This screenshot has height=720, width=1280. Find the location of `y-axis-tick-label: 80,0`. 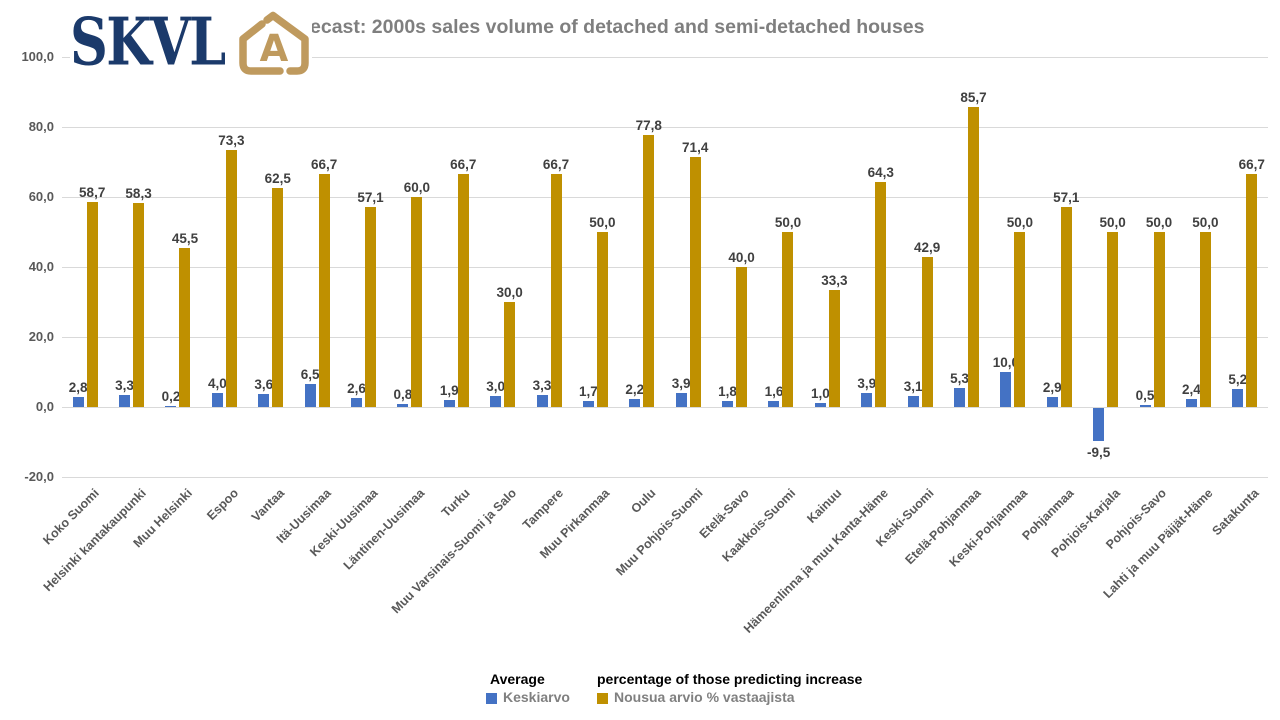

y-axis-tick-label: 80,0 is located at coordinates (41, 126).